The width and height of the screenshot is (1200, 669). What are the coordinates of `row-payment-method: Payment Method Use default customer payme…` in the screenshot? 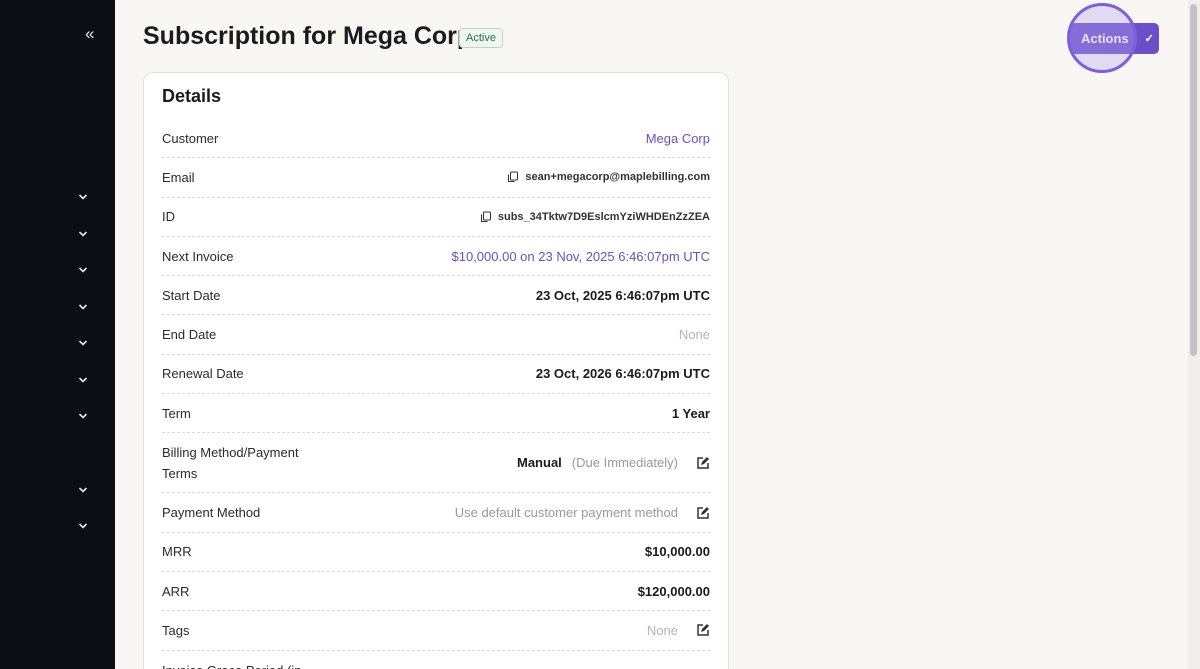 It's located at (436, 513).